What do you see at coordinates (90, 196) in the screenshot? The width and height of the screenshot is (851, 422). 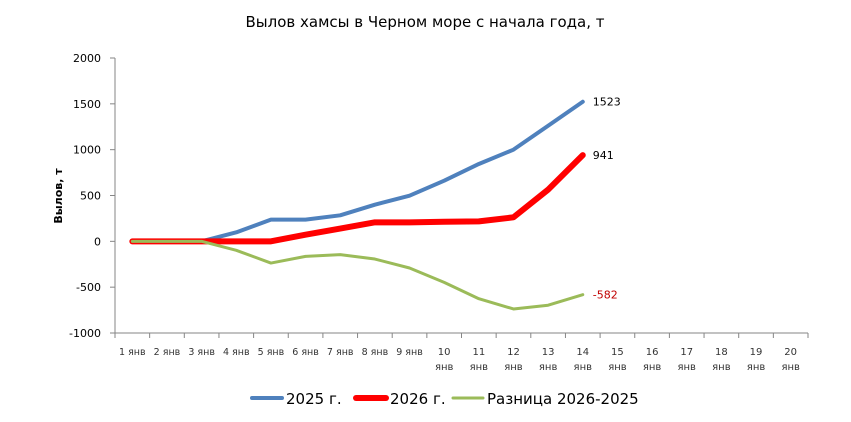 I see `y-tick-label: 500` at bounding box center [90, 196].